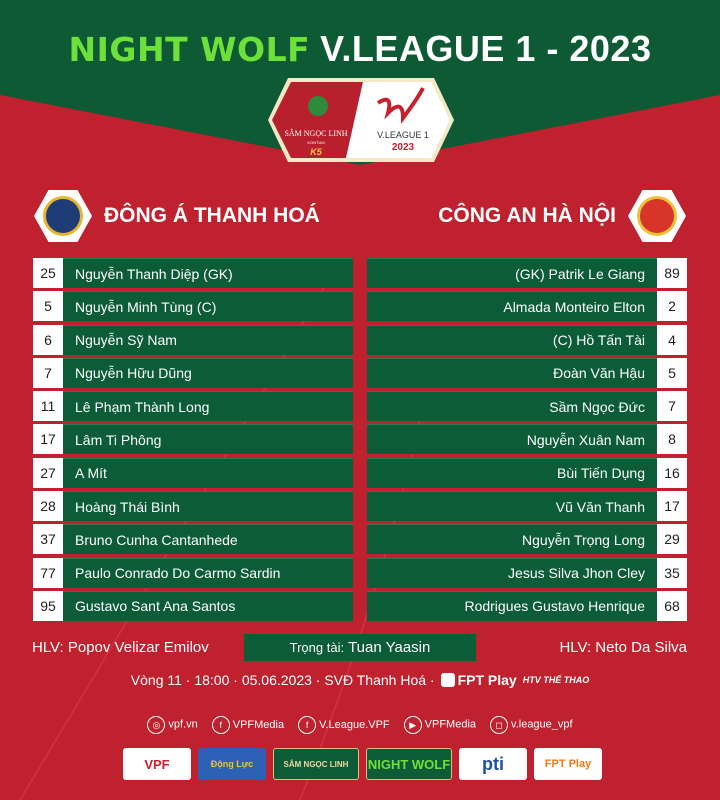  Describe the element at coordinates (48, 506) in the screenshot. I see `player-number: 28` at that location.